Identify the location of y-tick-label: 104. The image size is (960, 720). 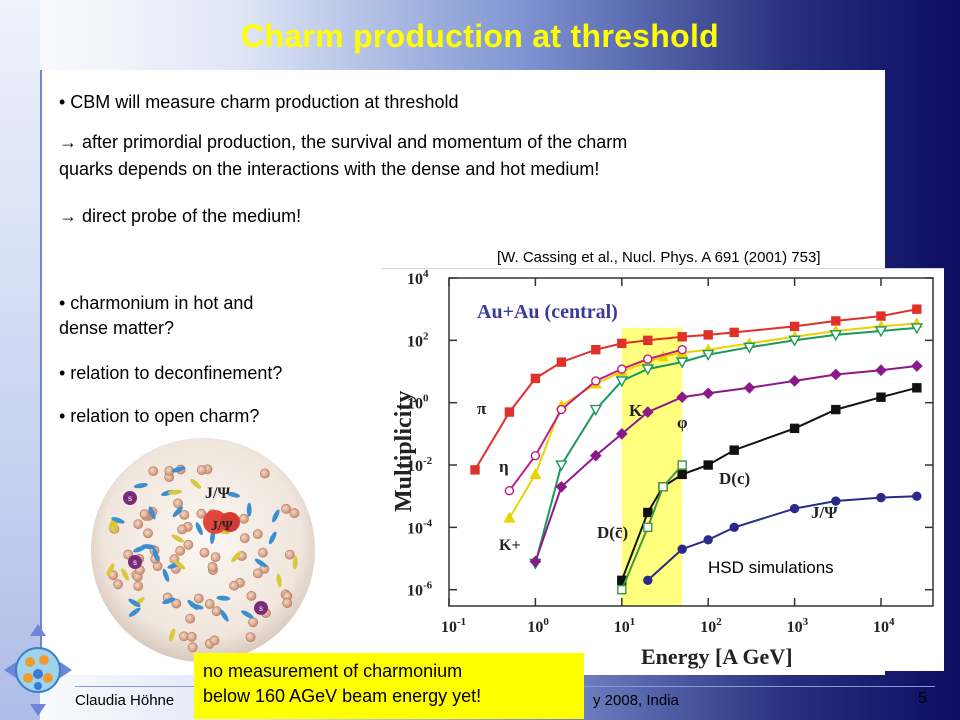
(418, 278).